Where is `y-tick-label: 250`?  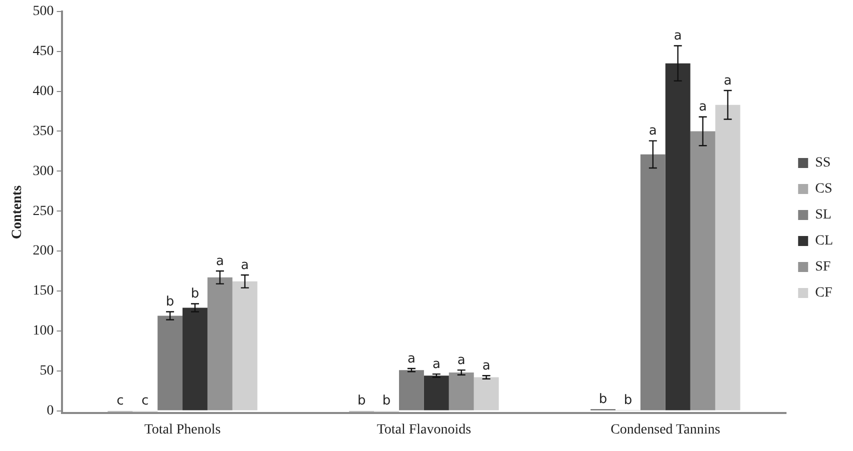
y-tick-label: 250 is located at coordinates (43, 211).